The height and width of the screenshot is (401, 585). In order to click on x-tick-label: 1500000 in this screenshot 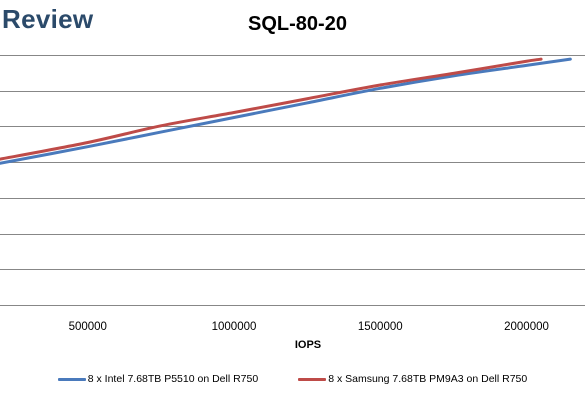, I will do `click(380, 327)`.